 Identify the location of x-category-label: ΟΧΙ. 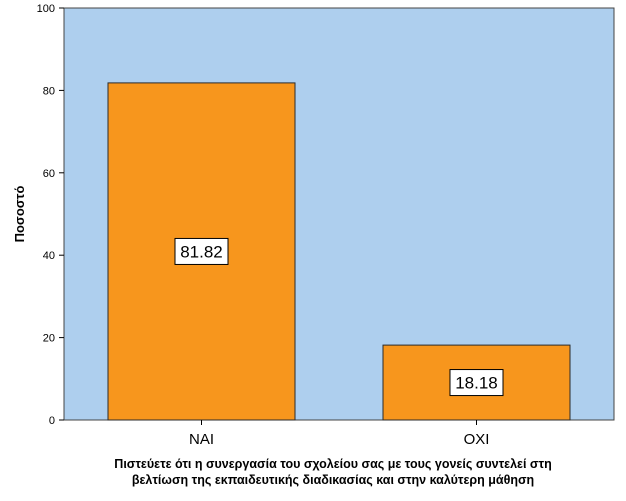
(477, 439).